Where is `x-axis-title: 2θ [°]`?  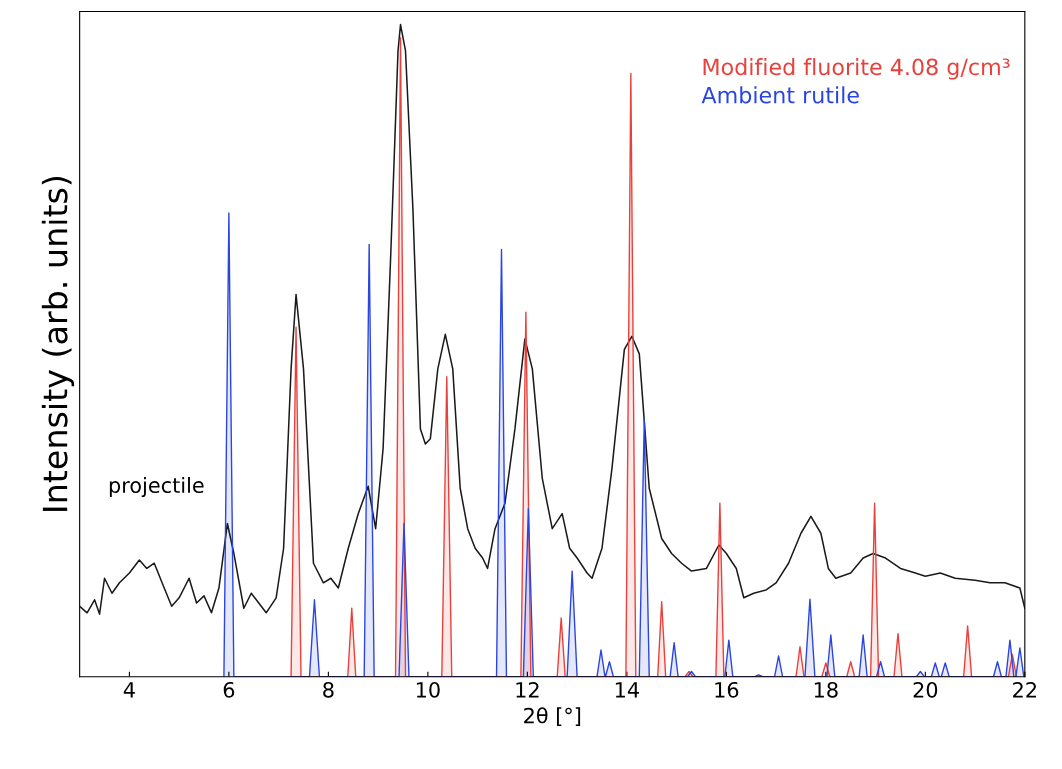 x-axis-title: 2θ [°] is located at coordinates (552, 716).